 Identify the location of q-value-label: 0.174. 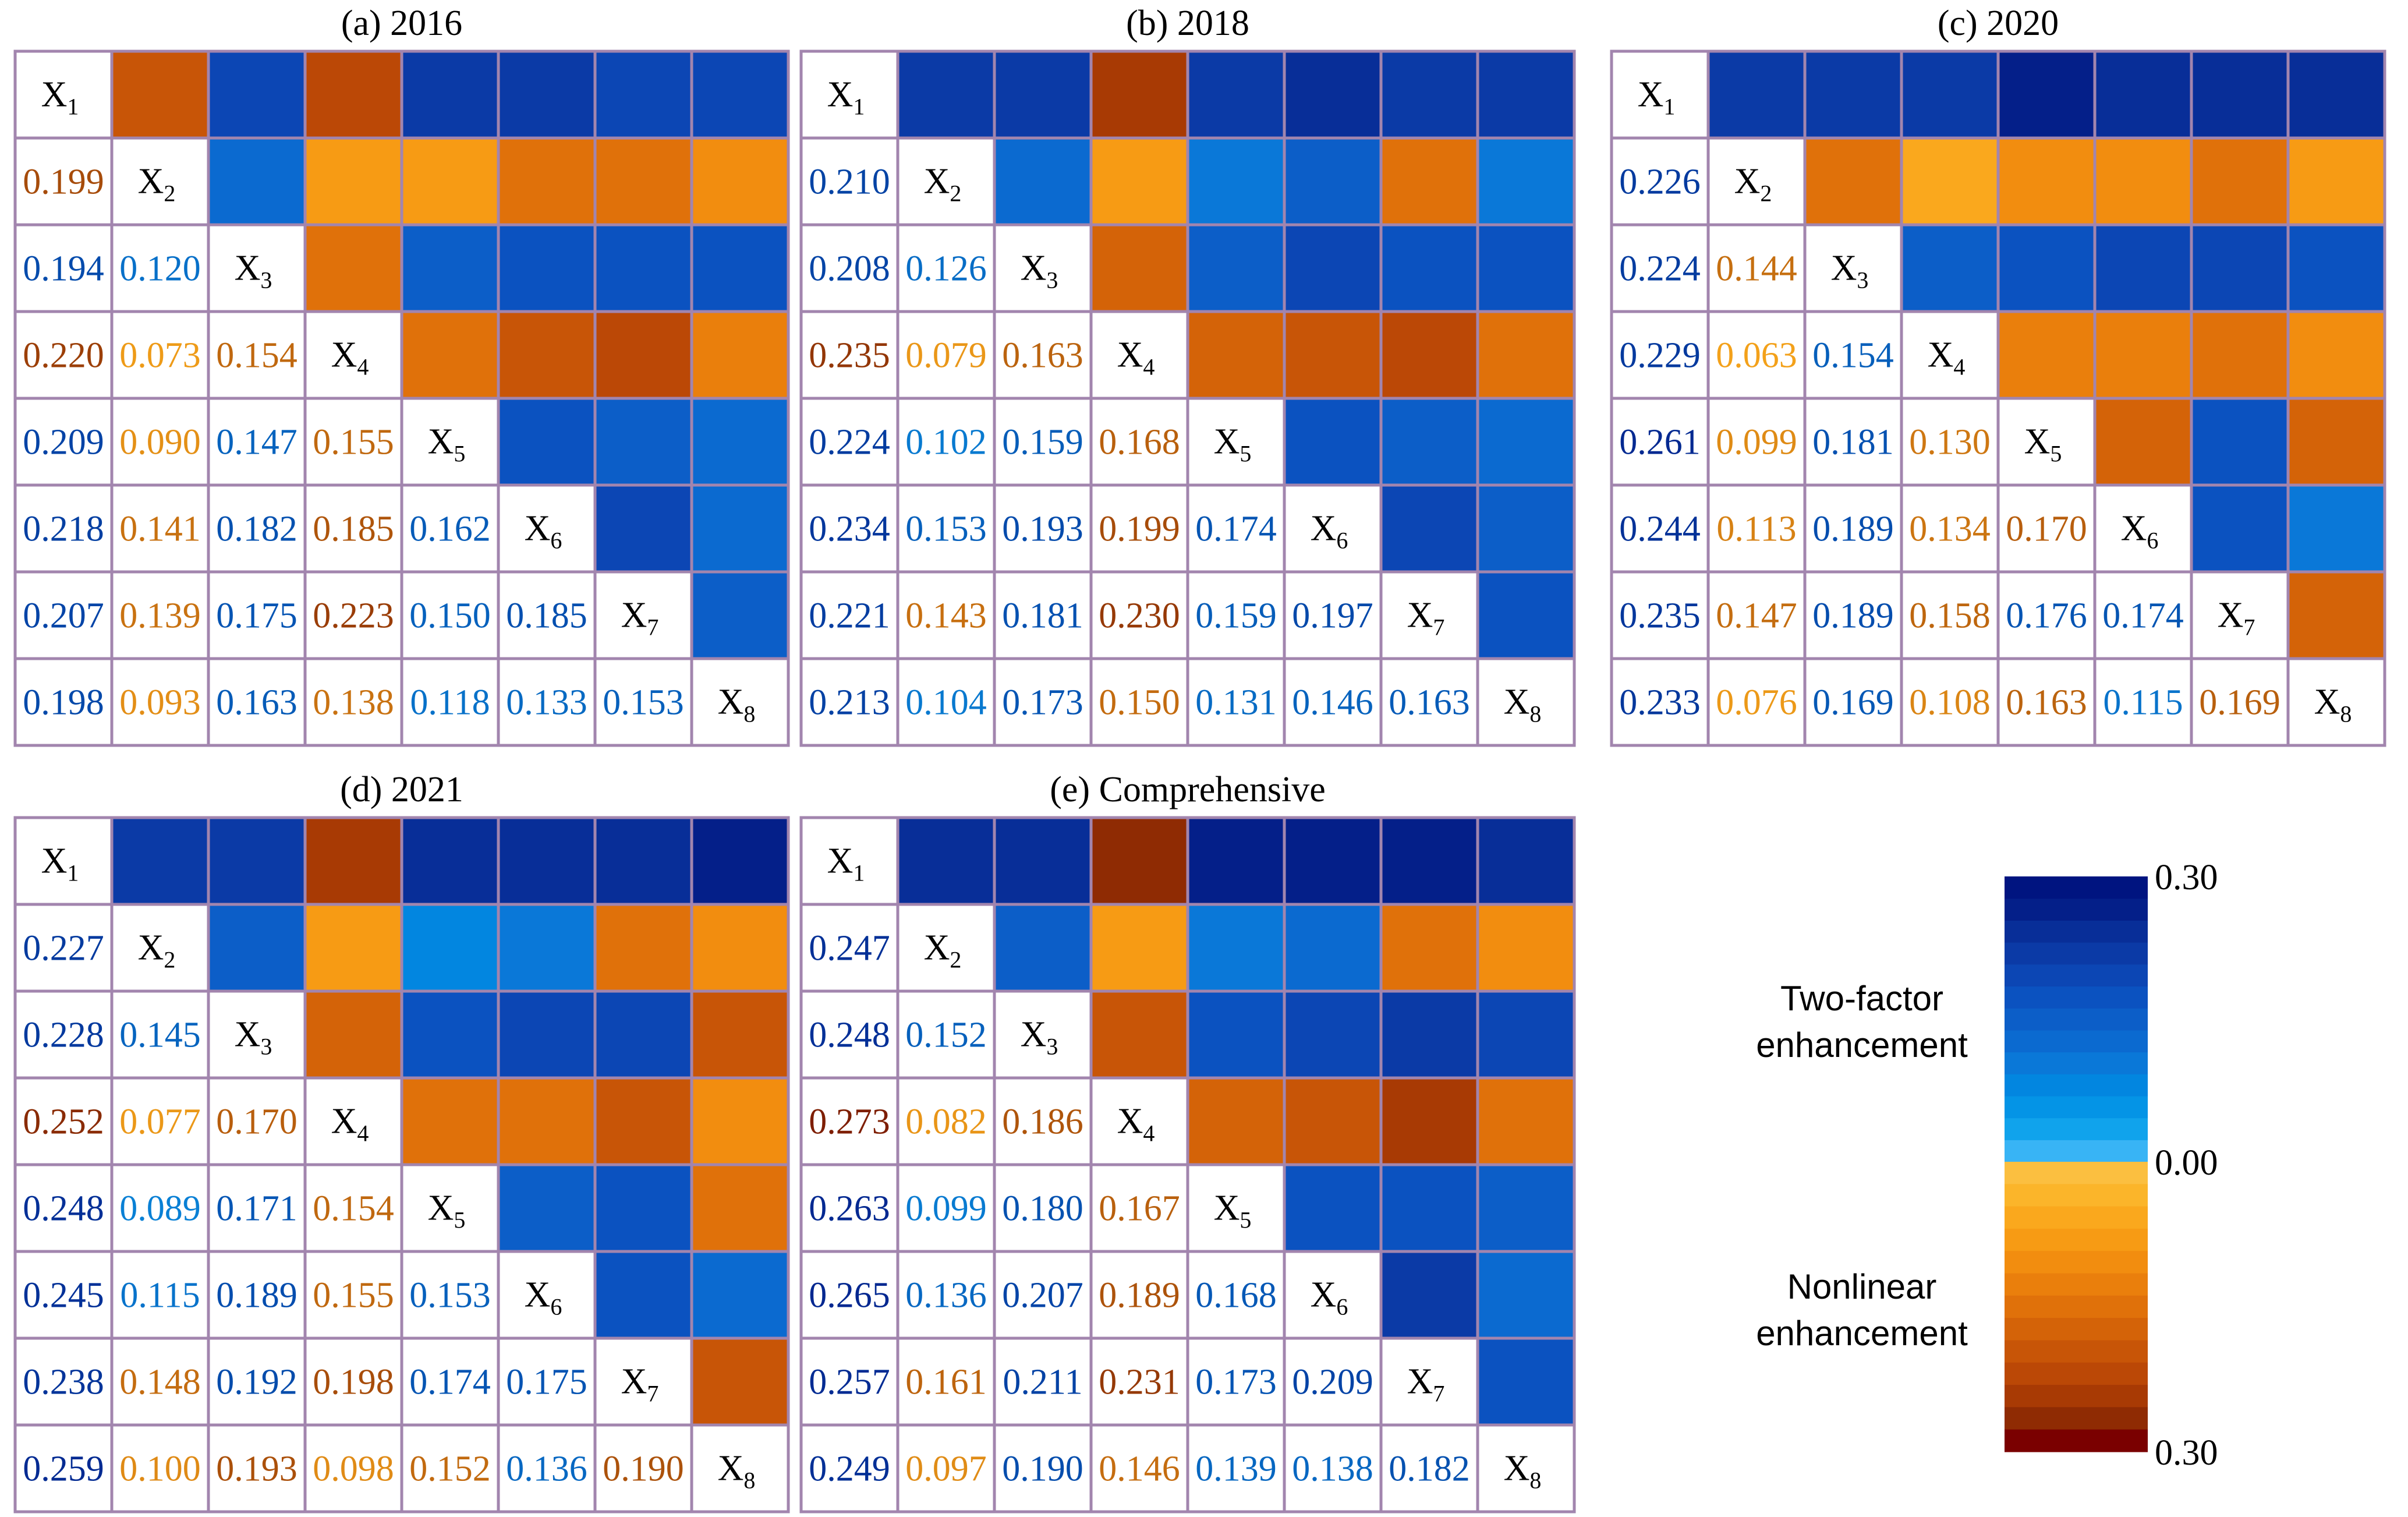
(450, 1382).